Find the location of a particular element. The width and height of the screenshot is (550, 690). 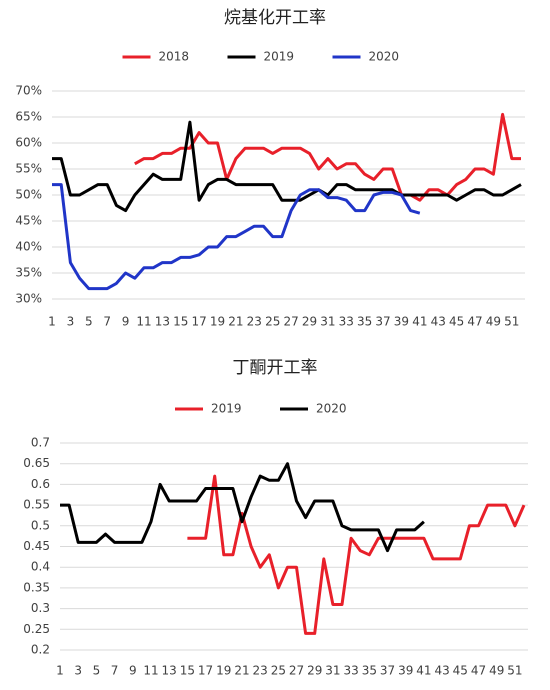

y-tick-label: 40% is located at coordinates (28, 247).